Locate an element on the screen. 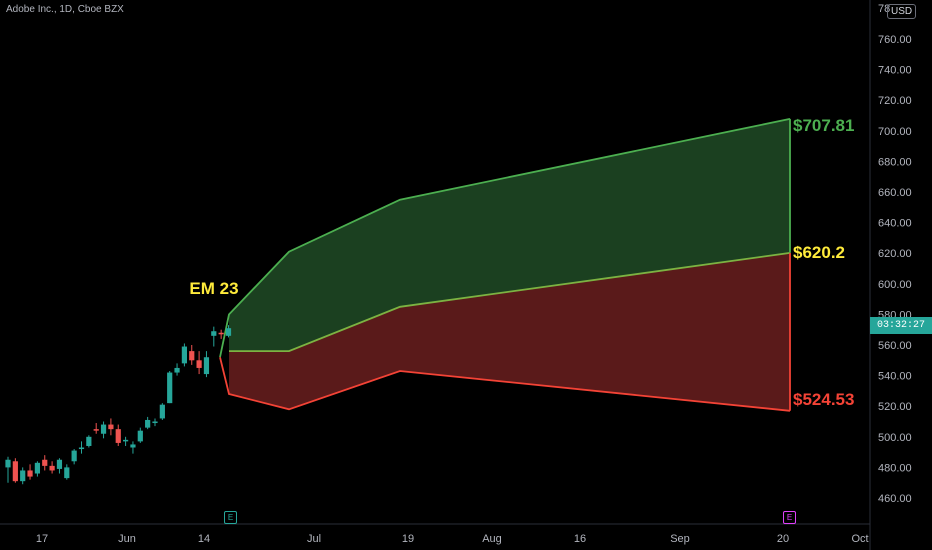 Image resolution: width=932 pixels, height=550 pixels. time-tick-label: 17 is located at coordinates (42, 539).